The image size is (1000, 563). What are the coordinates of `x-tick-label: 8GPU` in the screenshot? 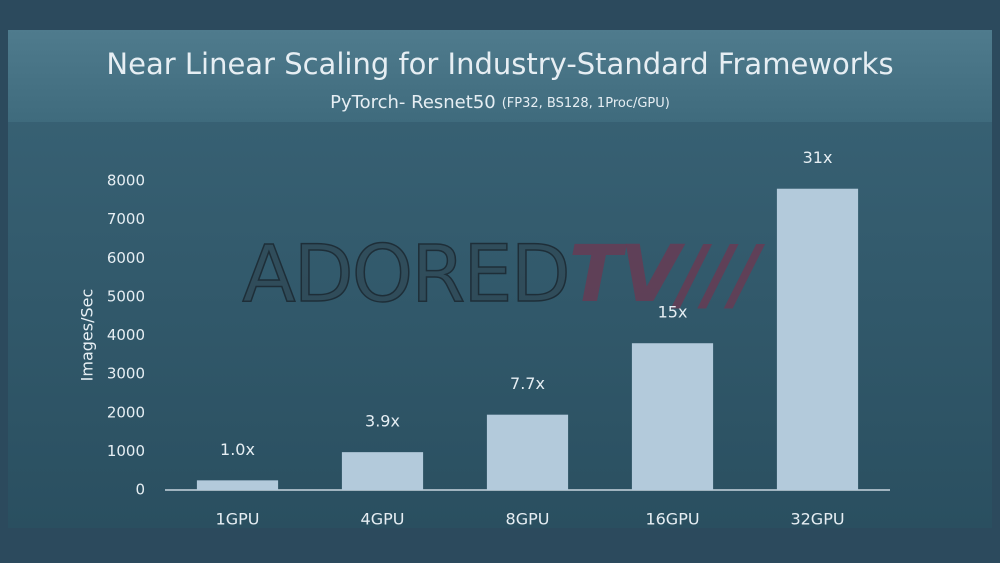 It's located at (528, 519).